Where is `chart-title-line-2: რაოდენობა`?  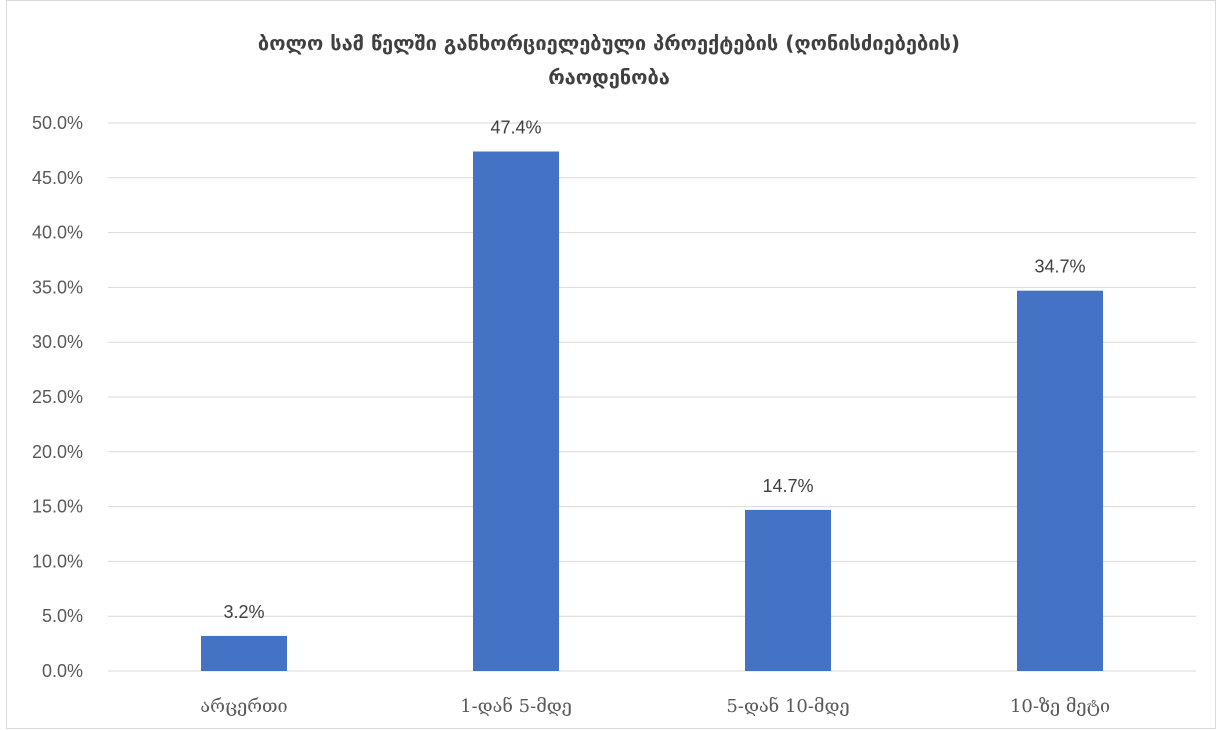
chart-title-line-2: რაოდენობა is located at coordinates (609, 77).